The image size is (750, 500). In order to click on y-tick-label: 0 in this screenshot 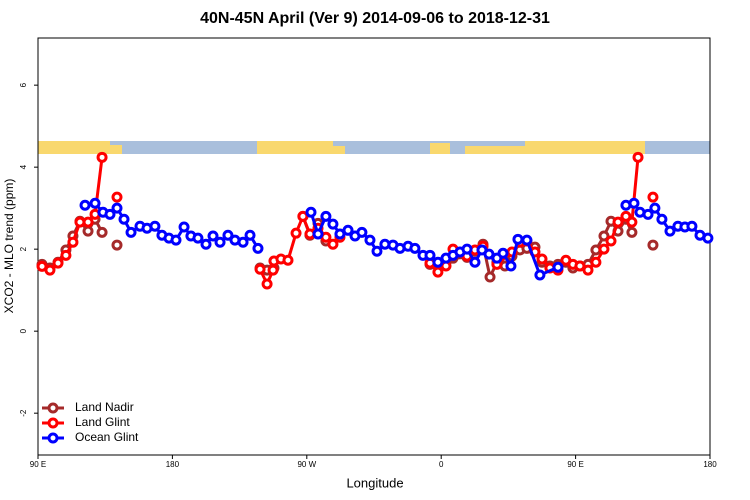, I will do `click(23, 330)`.